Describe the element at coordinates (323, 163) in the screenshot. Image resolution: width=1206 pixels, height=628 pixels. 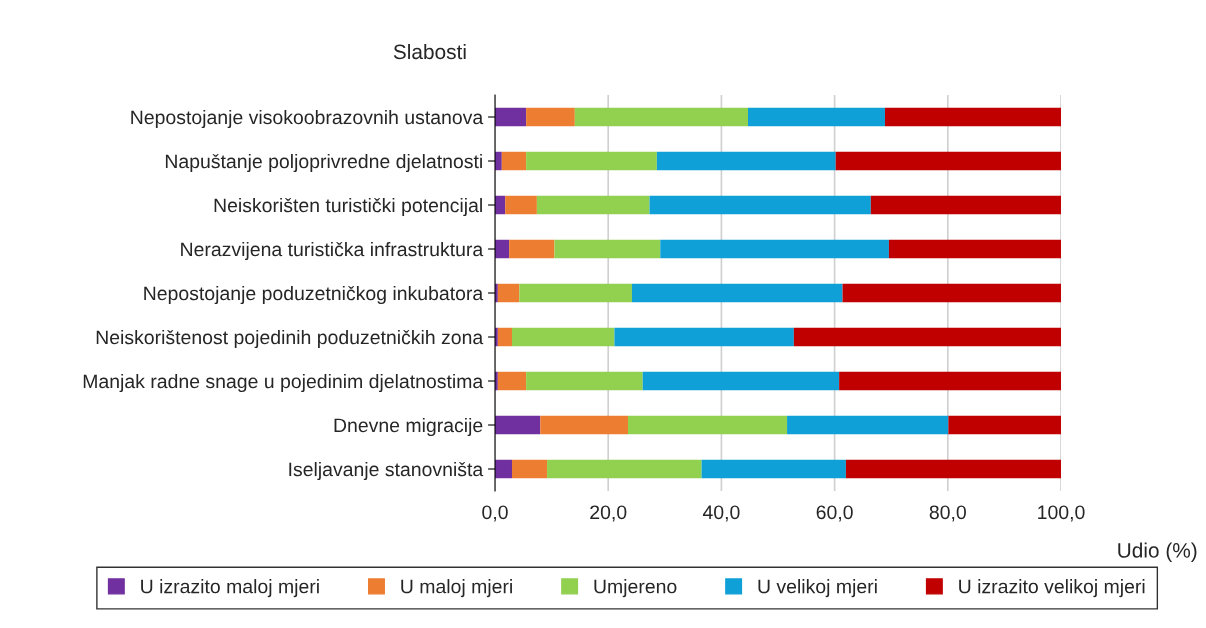
I see `y-tick-label: Napuštanje poljoprivredne djelatnosti` at that location.